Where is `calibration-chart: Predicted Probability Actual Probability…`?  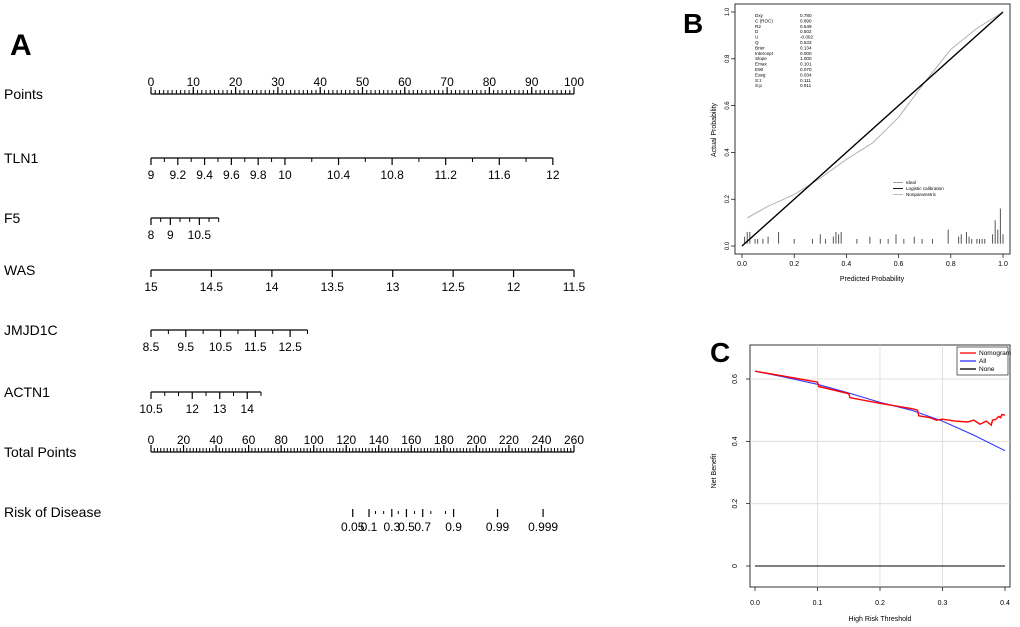 calibration-chart: Predicted Probability Actual Probability… is located at coordinates (861, 143).